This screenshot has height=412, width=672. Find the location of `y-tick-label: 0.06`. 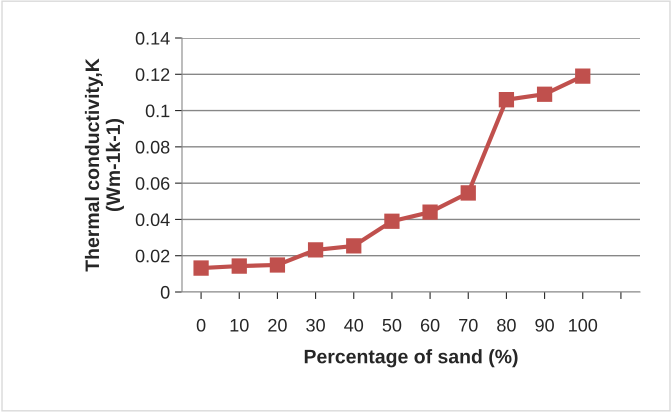

y-tick-label: 0.06 is located at coordinates (153, 183).